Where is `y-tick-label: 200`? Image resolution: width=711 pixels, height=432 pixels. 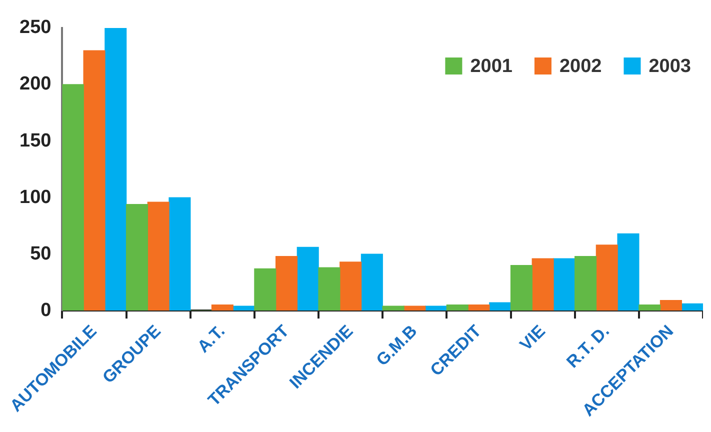 y-tick-label: 200 is located at coordinates (36, 84).